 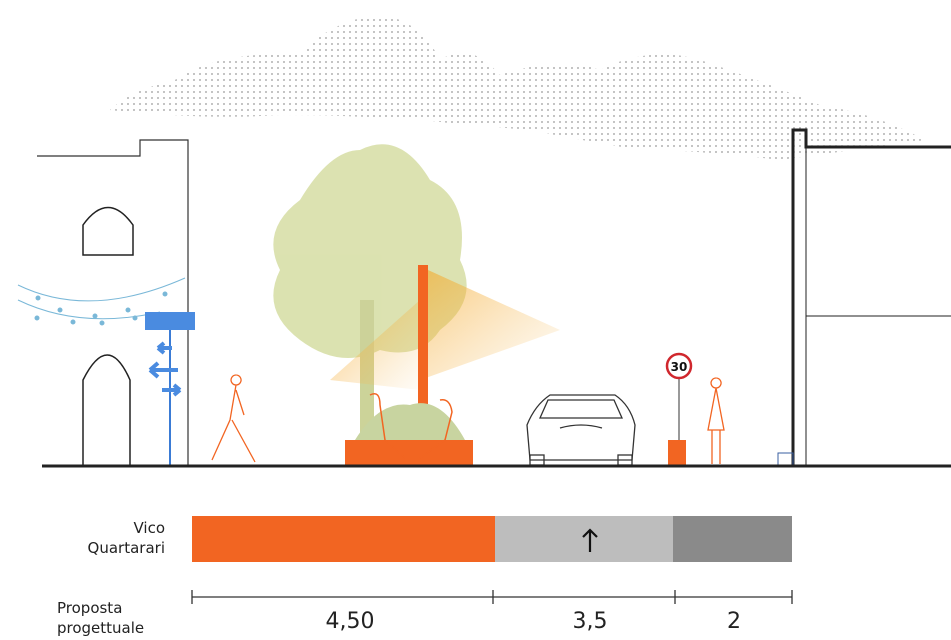 I want to click on street-name: Quartarari, so click(x=126, y=548).